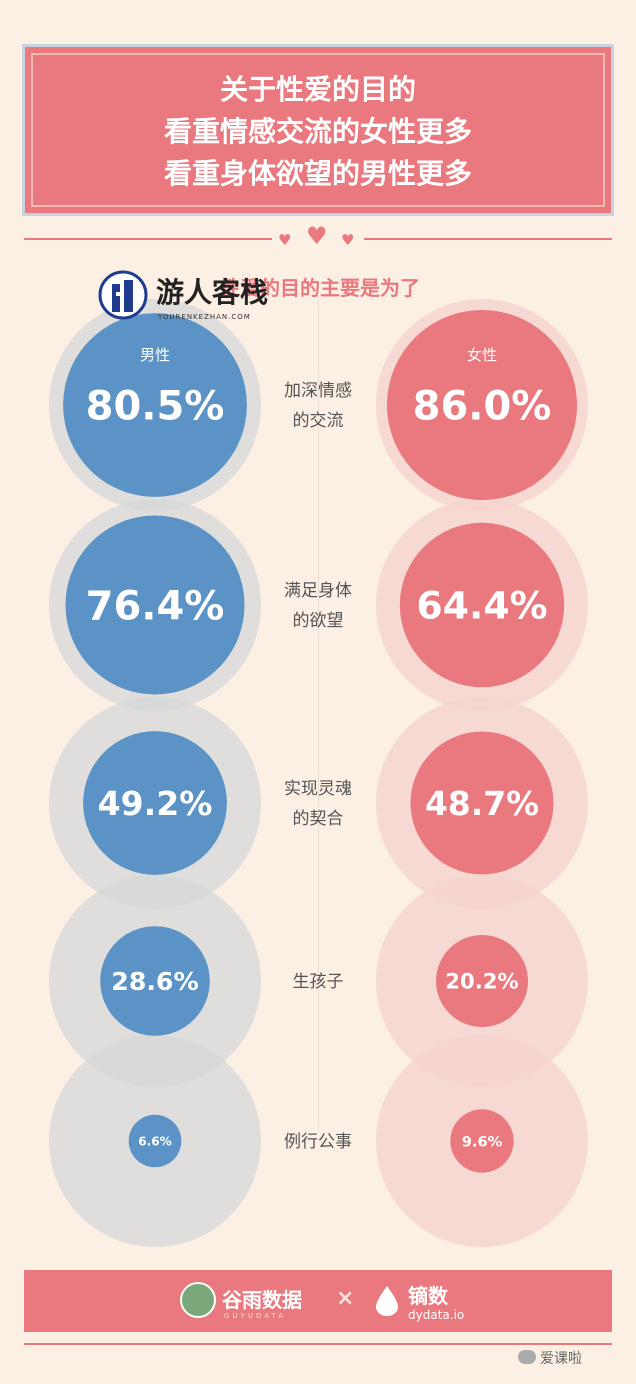 The image size is (636, 1384). I want to click on category-label: 加深情感, so click(318, 391).